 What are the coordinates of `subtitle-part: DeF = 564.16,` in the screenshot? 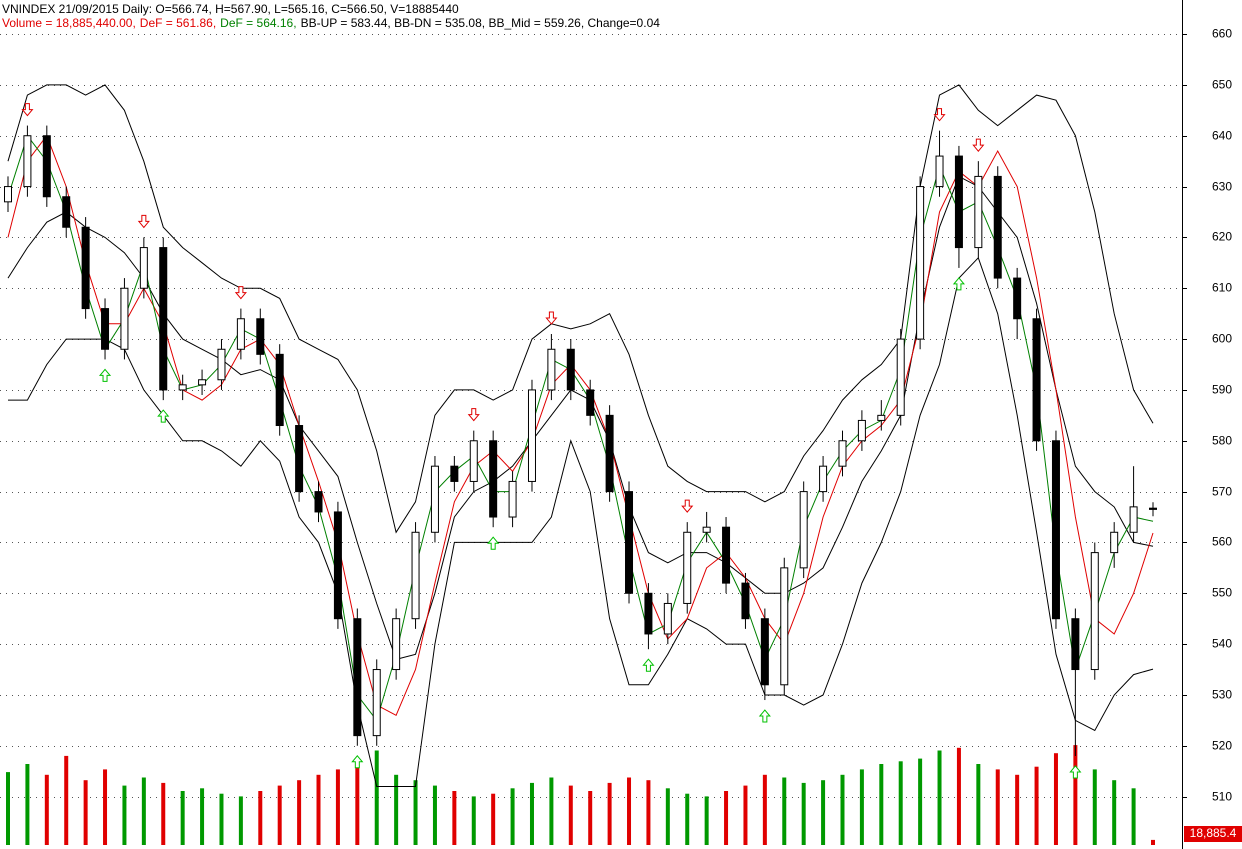 It's located at (258, 23).